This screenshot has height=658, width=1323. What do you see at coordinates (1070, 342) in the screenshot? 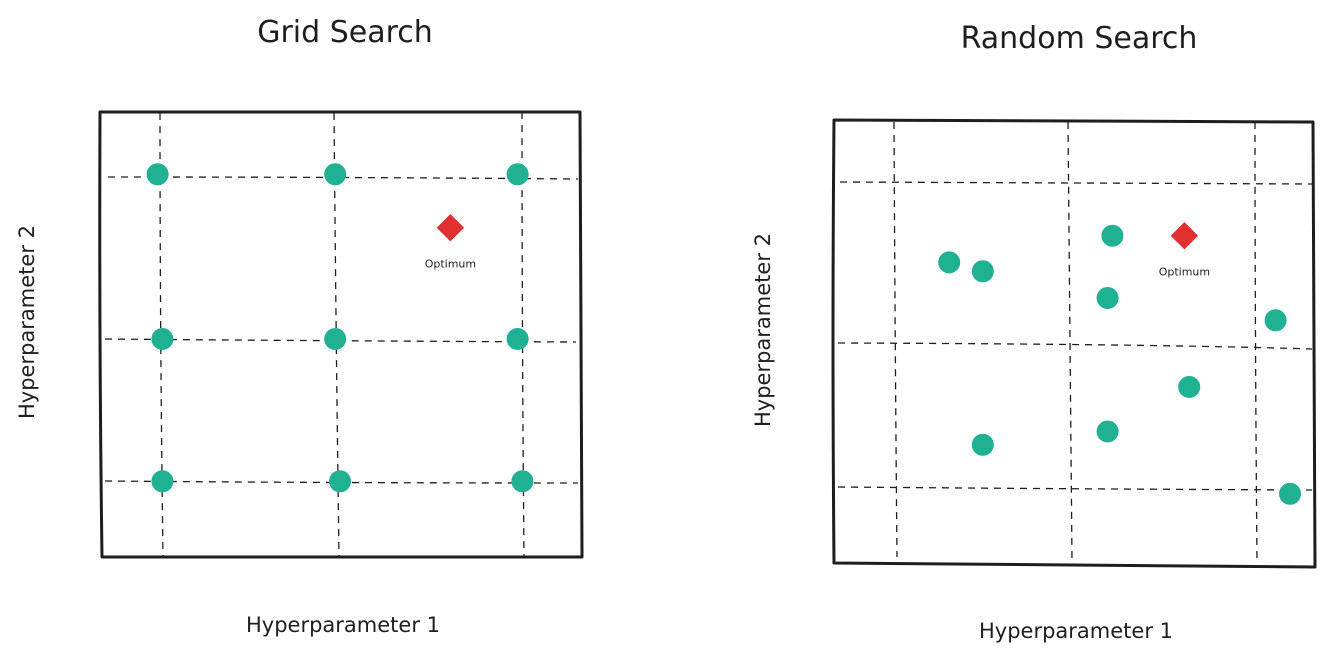
I see `random-search-vline-middle` at bounding box center [1070, 342].